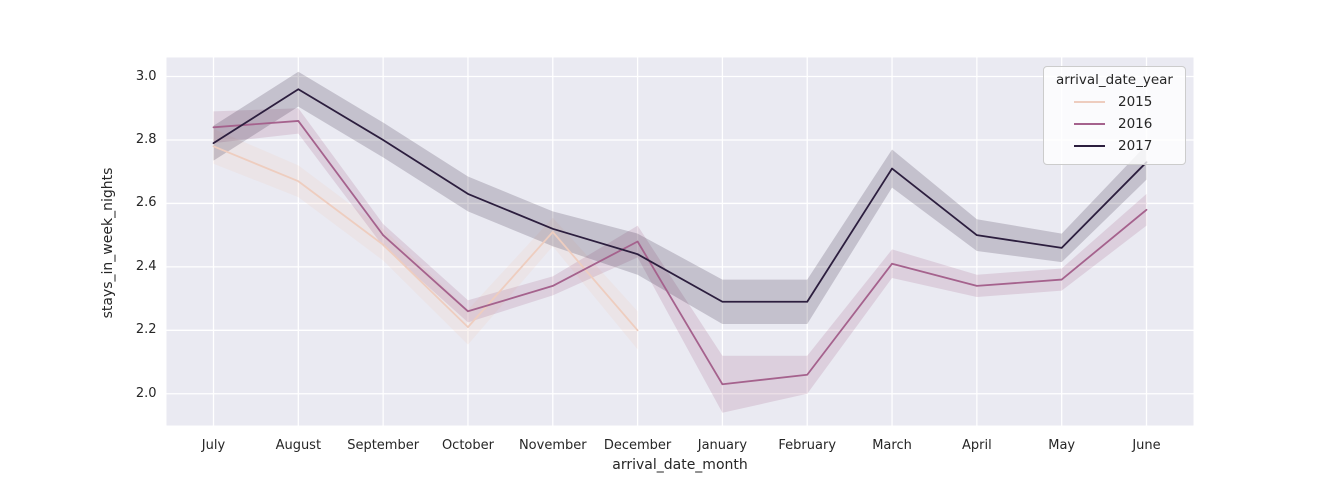 This screenshot has width=1325, height=480. Describe the element at coordinates (1089, 124) in the screenshot. I see `legend-swatch-2016` at that location.